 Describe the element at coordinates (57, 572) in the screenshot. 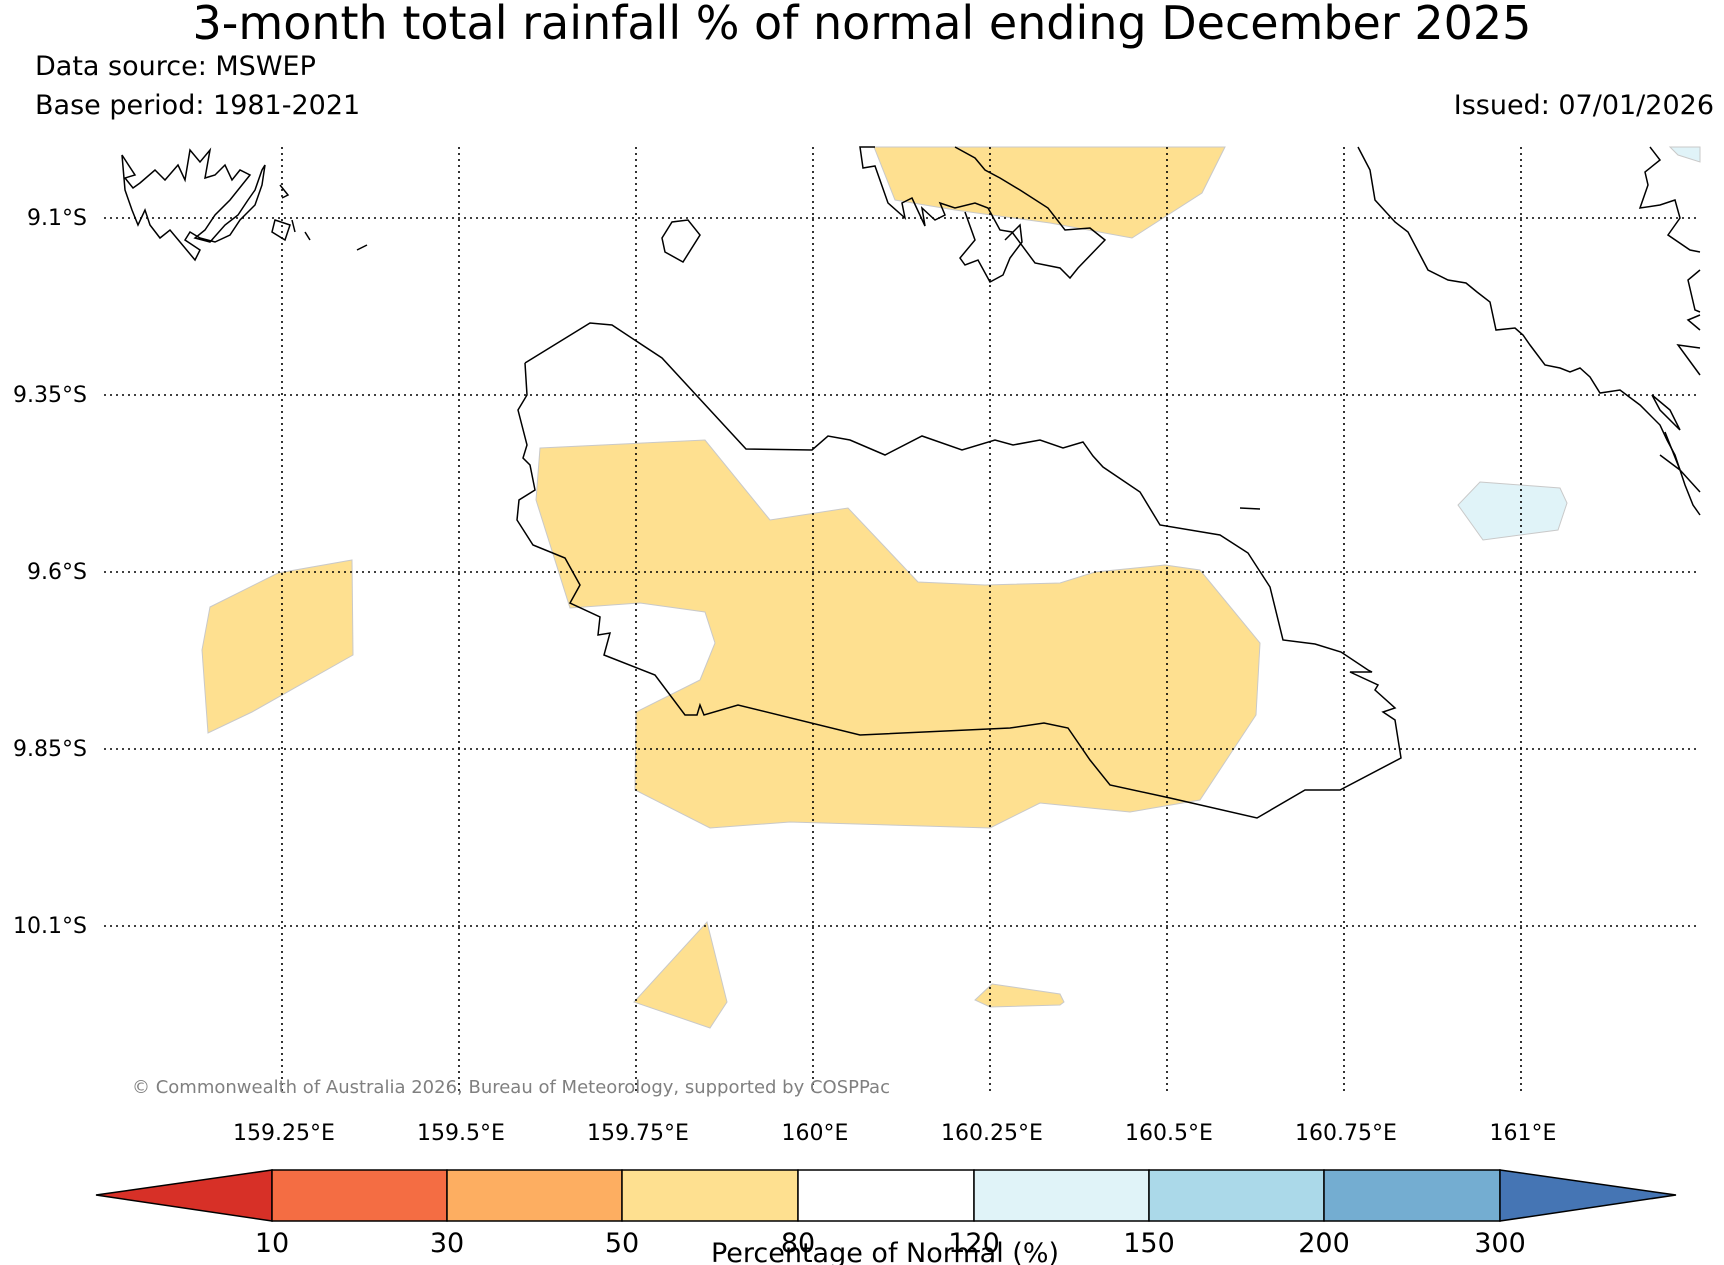

I see `lat-label: 9.6°S` at that location.